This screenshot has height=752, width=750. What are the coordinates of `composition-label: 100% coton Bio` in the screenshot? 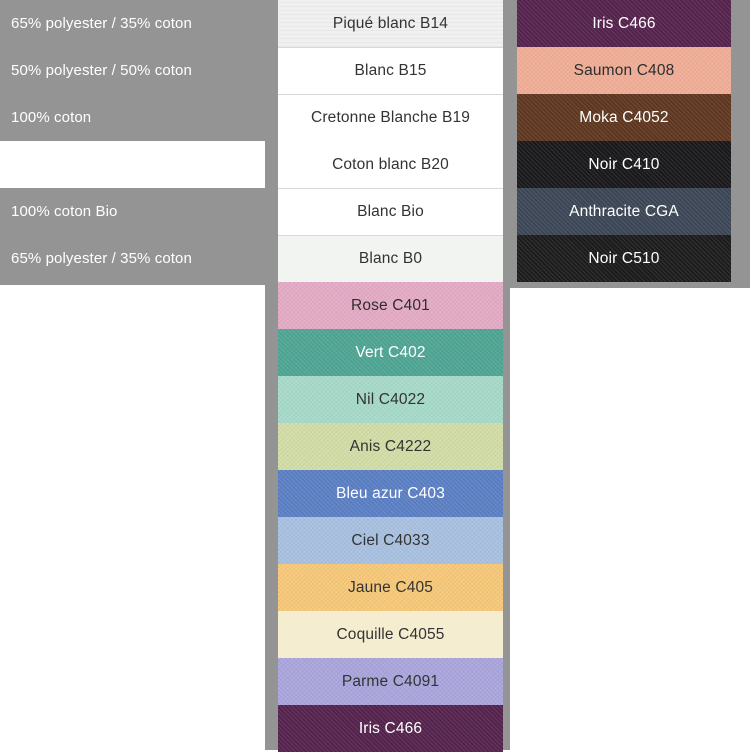 It's located at (64, 211).